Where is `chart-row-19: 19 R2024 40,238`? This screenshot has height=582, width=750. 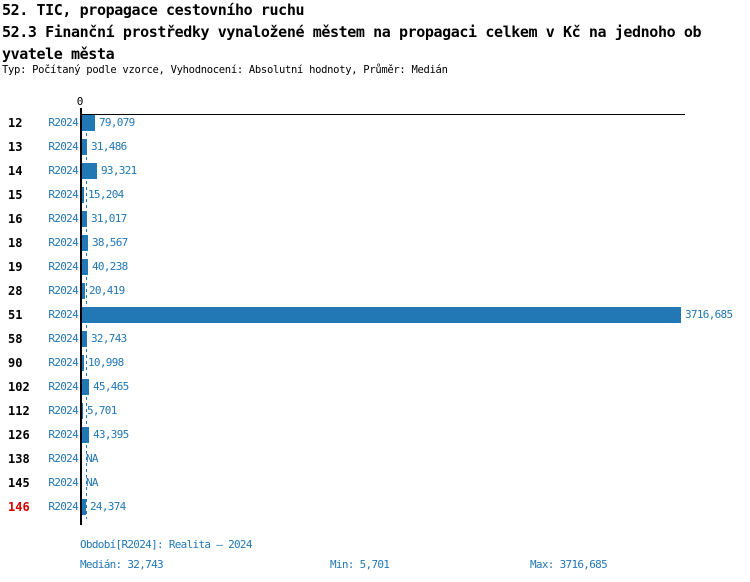
chart-row-19: 19 R2024 40,238 is located at coordinates (375, 267).